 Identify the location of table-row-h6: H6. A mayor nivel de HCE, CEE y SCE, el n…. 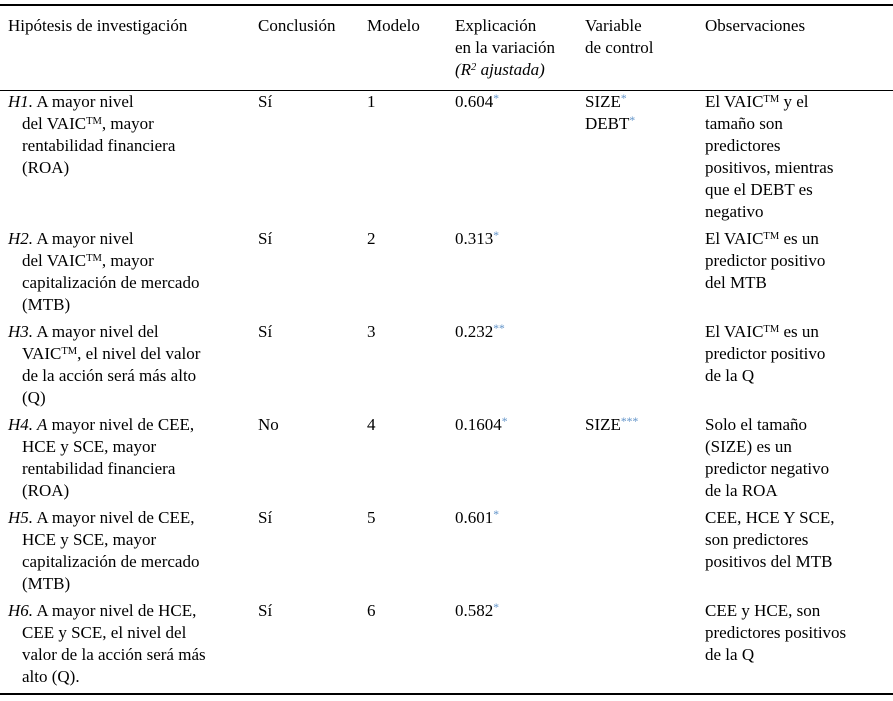
(446, 647).